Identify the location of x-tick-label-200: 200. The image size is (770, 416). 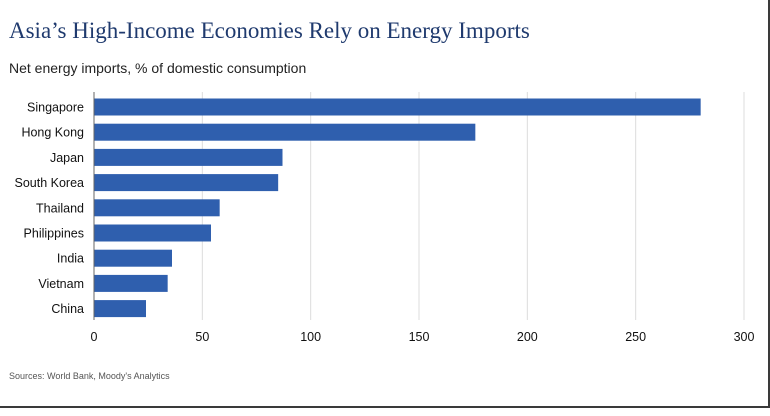
(527, 337).